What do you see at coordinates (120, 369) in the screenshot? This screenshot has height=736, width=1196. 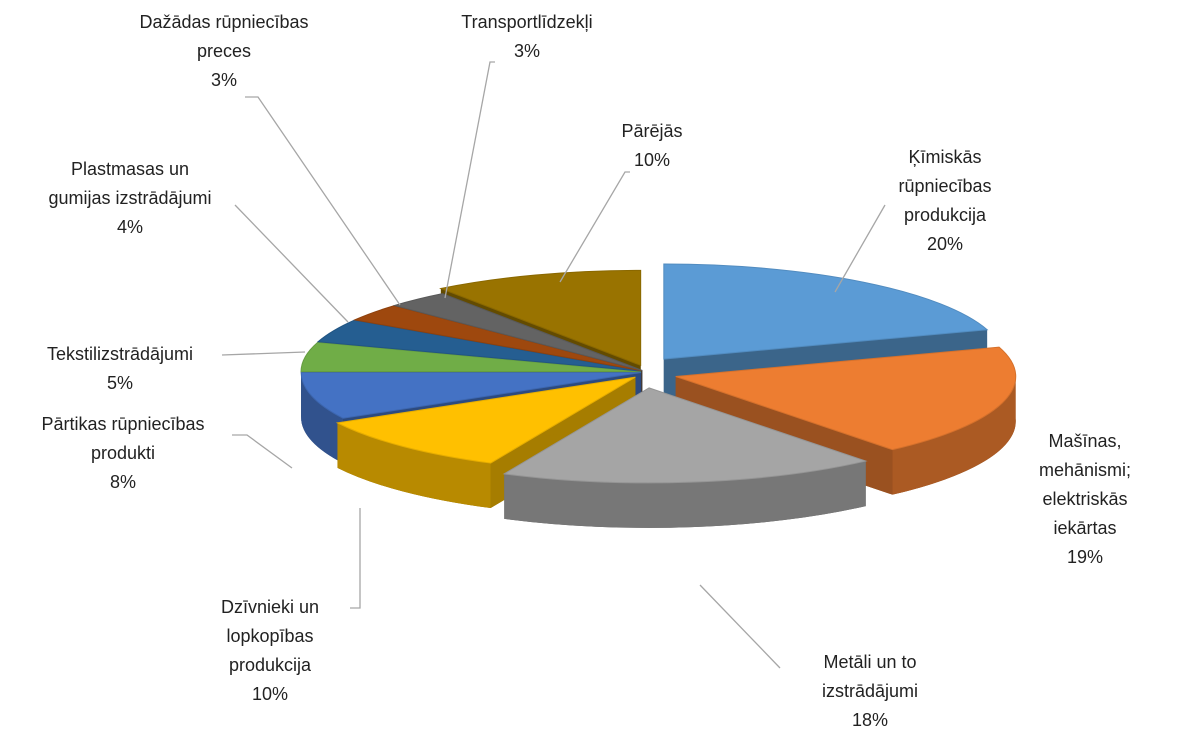 I see `data-label: Tekstilizstrādājumi 5%` at bounding box center [120, 369].